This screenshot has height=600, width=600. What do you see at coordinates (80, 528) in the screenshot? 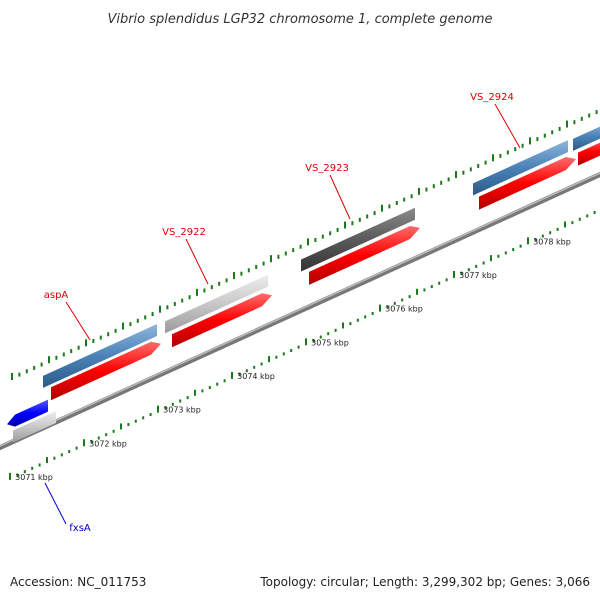
I see `gene-label: fxsA` at bounding box center [80, 528].